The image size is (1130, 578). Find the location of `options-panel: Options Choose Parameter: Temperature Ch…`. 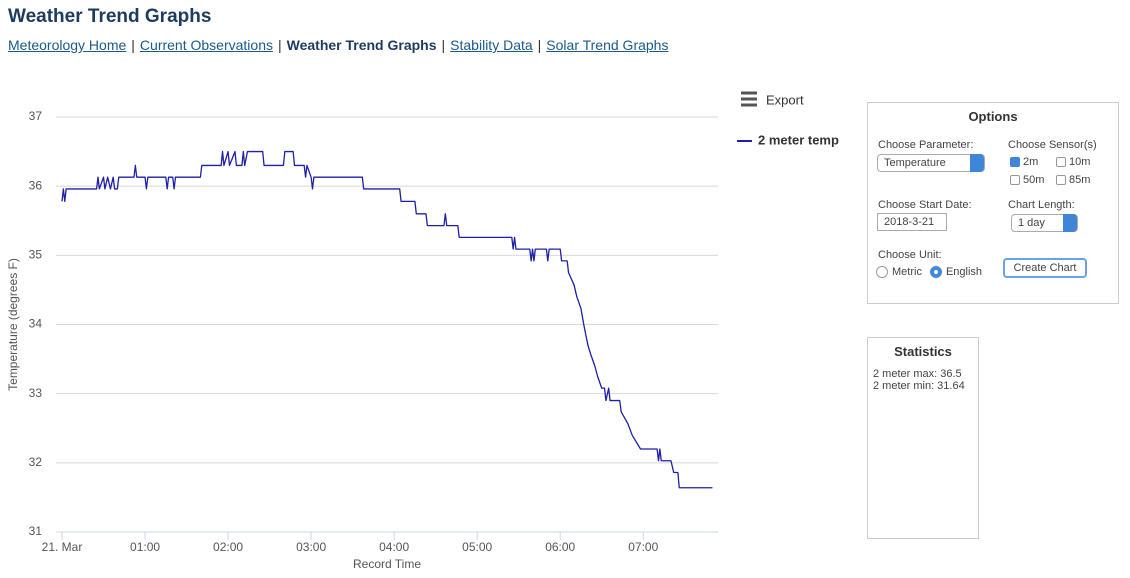

options-panel: Options Choose Parameter: Temperature Ch… is located at coordinates (993, 203).